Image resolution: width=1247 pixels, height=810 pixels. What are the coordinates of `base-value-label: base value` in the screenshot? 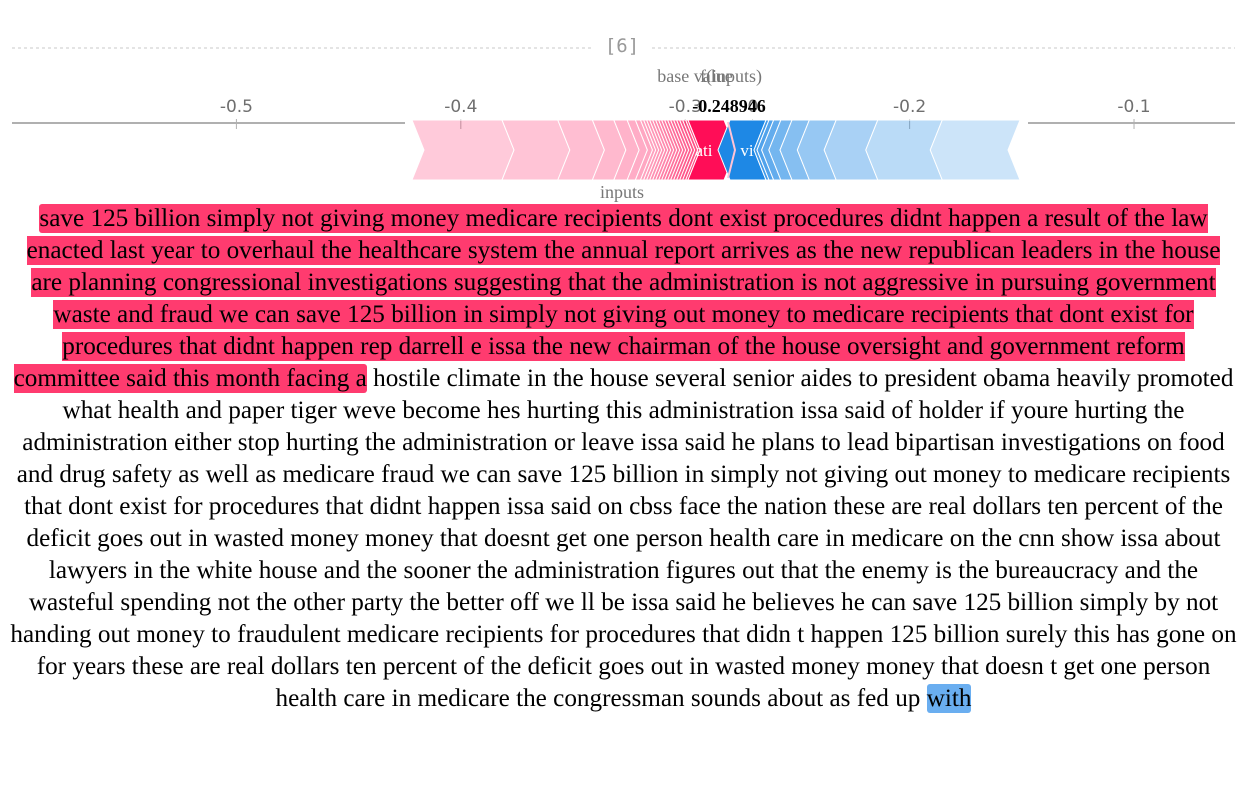 It's located at (694, 76).